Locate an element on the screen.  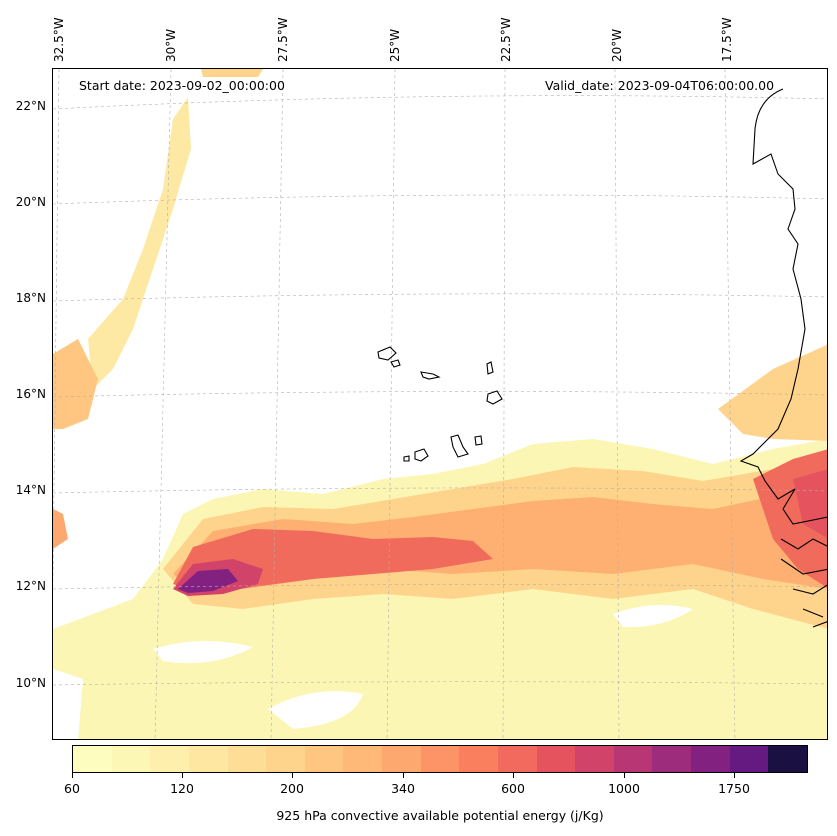
colorbar is located at coordinates (440, 759).